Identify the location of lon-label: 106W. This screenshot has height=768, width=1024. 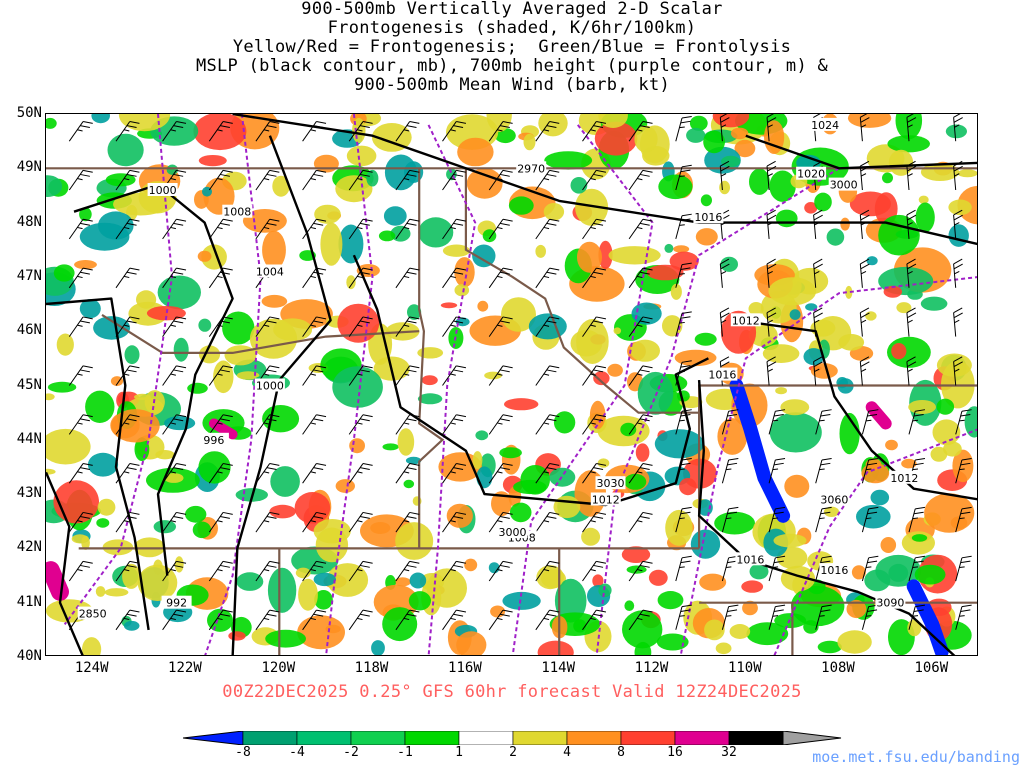
(931, 668).